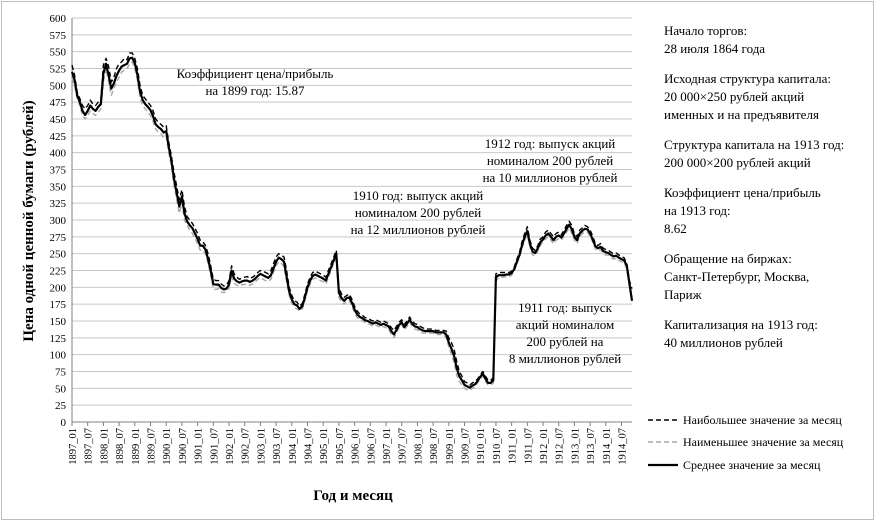  Describe the element at coordinates (550, 143) in the screenshot. I see `annotation-issue_1912: 1912 год: выпуск акций` at that location.